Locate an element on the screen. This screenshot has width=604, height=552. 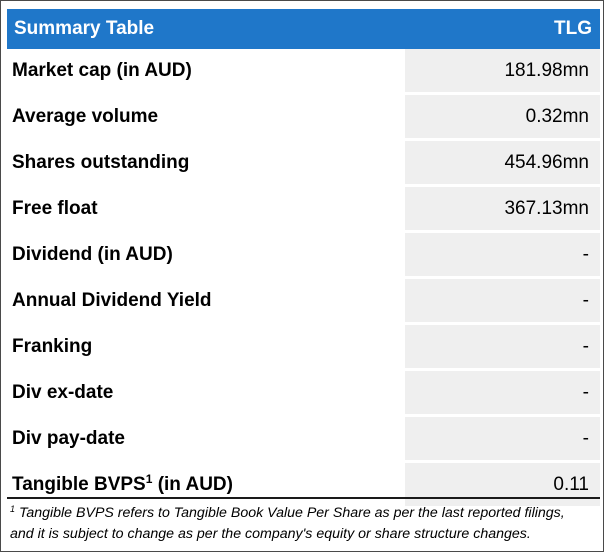
table-row: Free float 367.13mn is located at coordinates (303, 210).